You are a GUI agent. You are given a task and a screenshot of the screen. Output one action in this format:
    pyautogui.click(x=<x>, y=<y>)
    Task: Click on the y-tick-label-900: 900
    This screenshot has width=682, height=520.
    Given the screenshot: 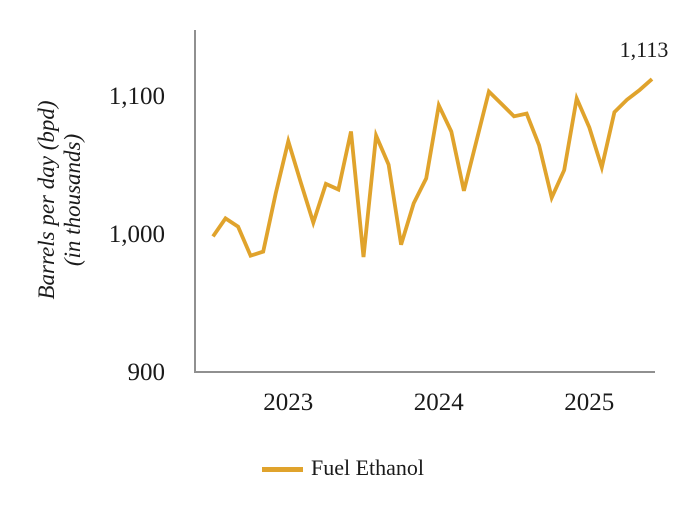 What is the action you would take?
    pyautogui.click(x=146, y=372)
    